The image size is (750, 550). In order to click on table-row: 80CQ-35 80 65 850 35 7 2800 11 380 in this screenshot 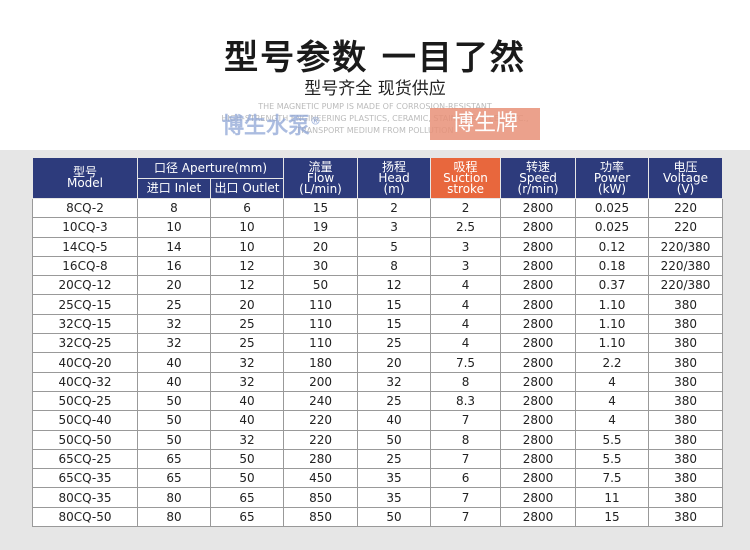, I will do `click(378, 497)`.